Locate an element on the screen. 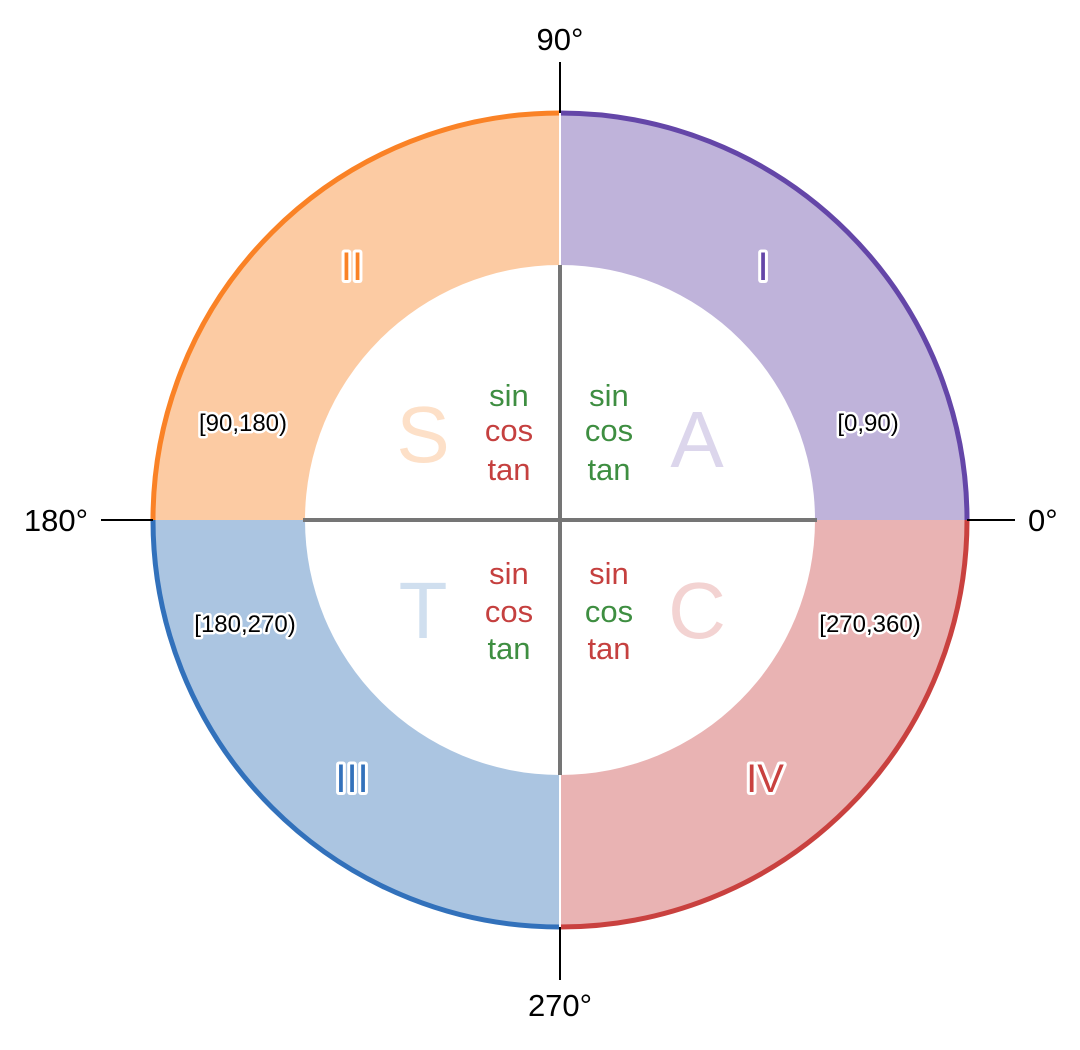 This screenshot has height=1050, width=1080. quadrant-3-letter: T is located at coordinates (423, 610).